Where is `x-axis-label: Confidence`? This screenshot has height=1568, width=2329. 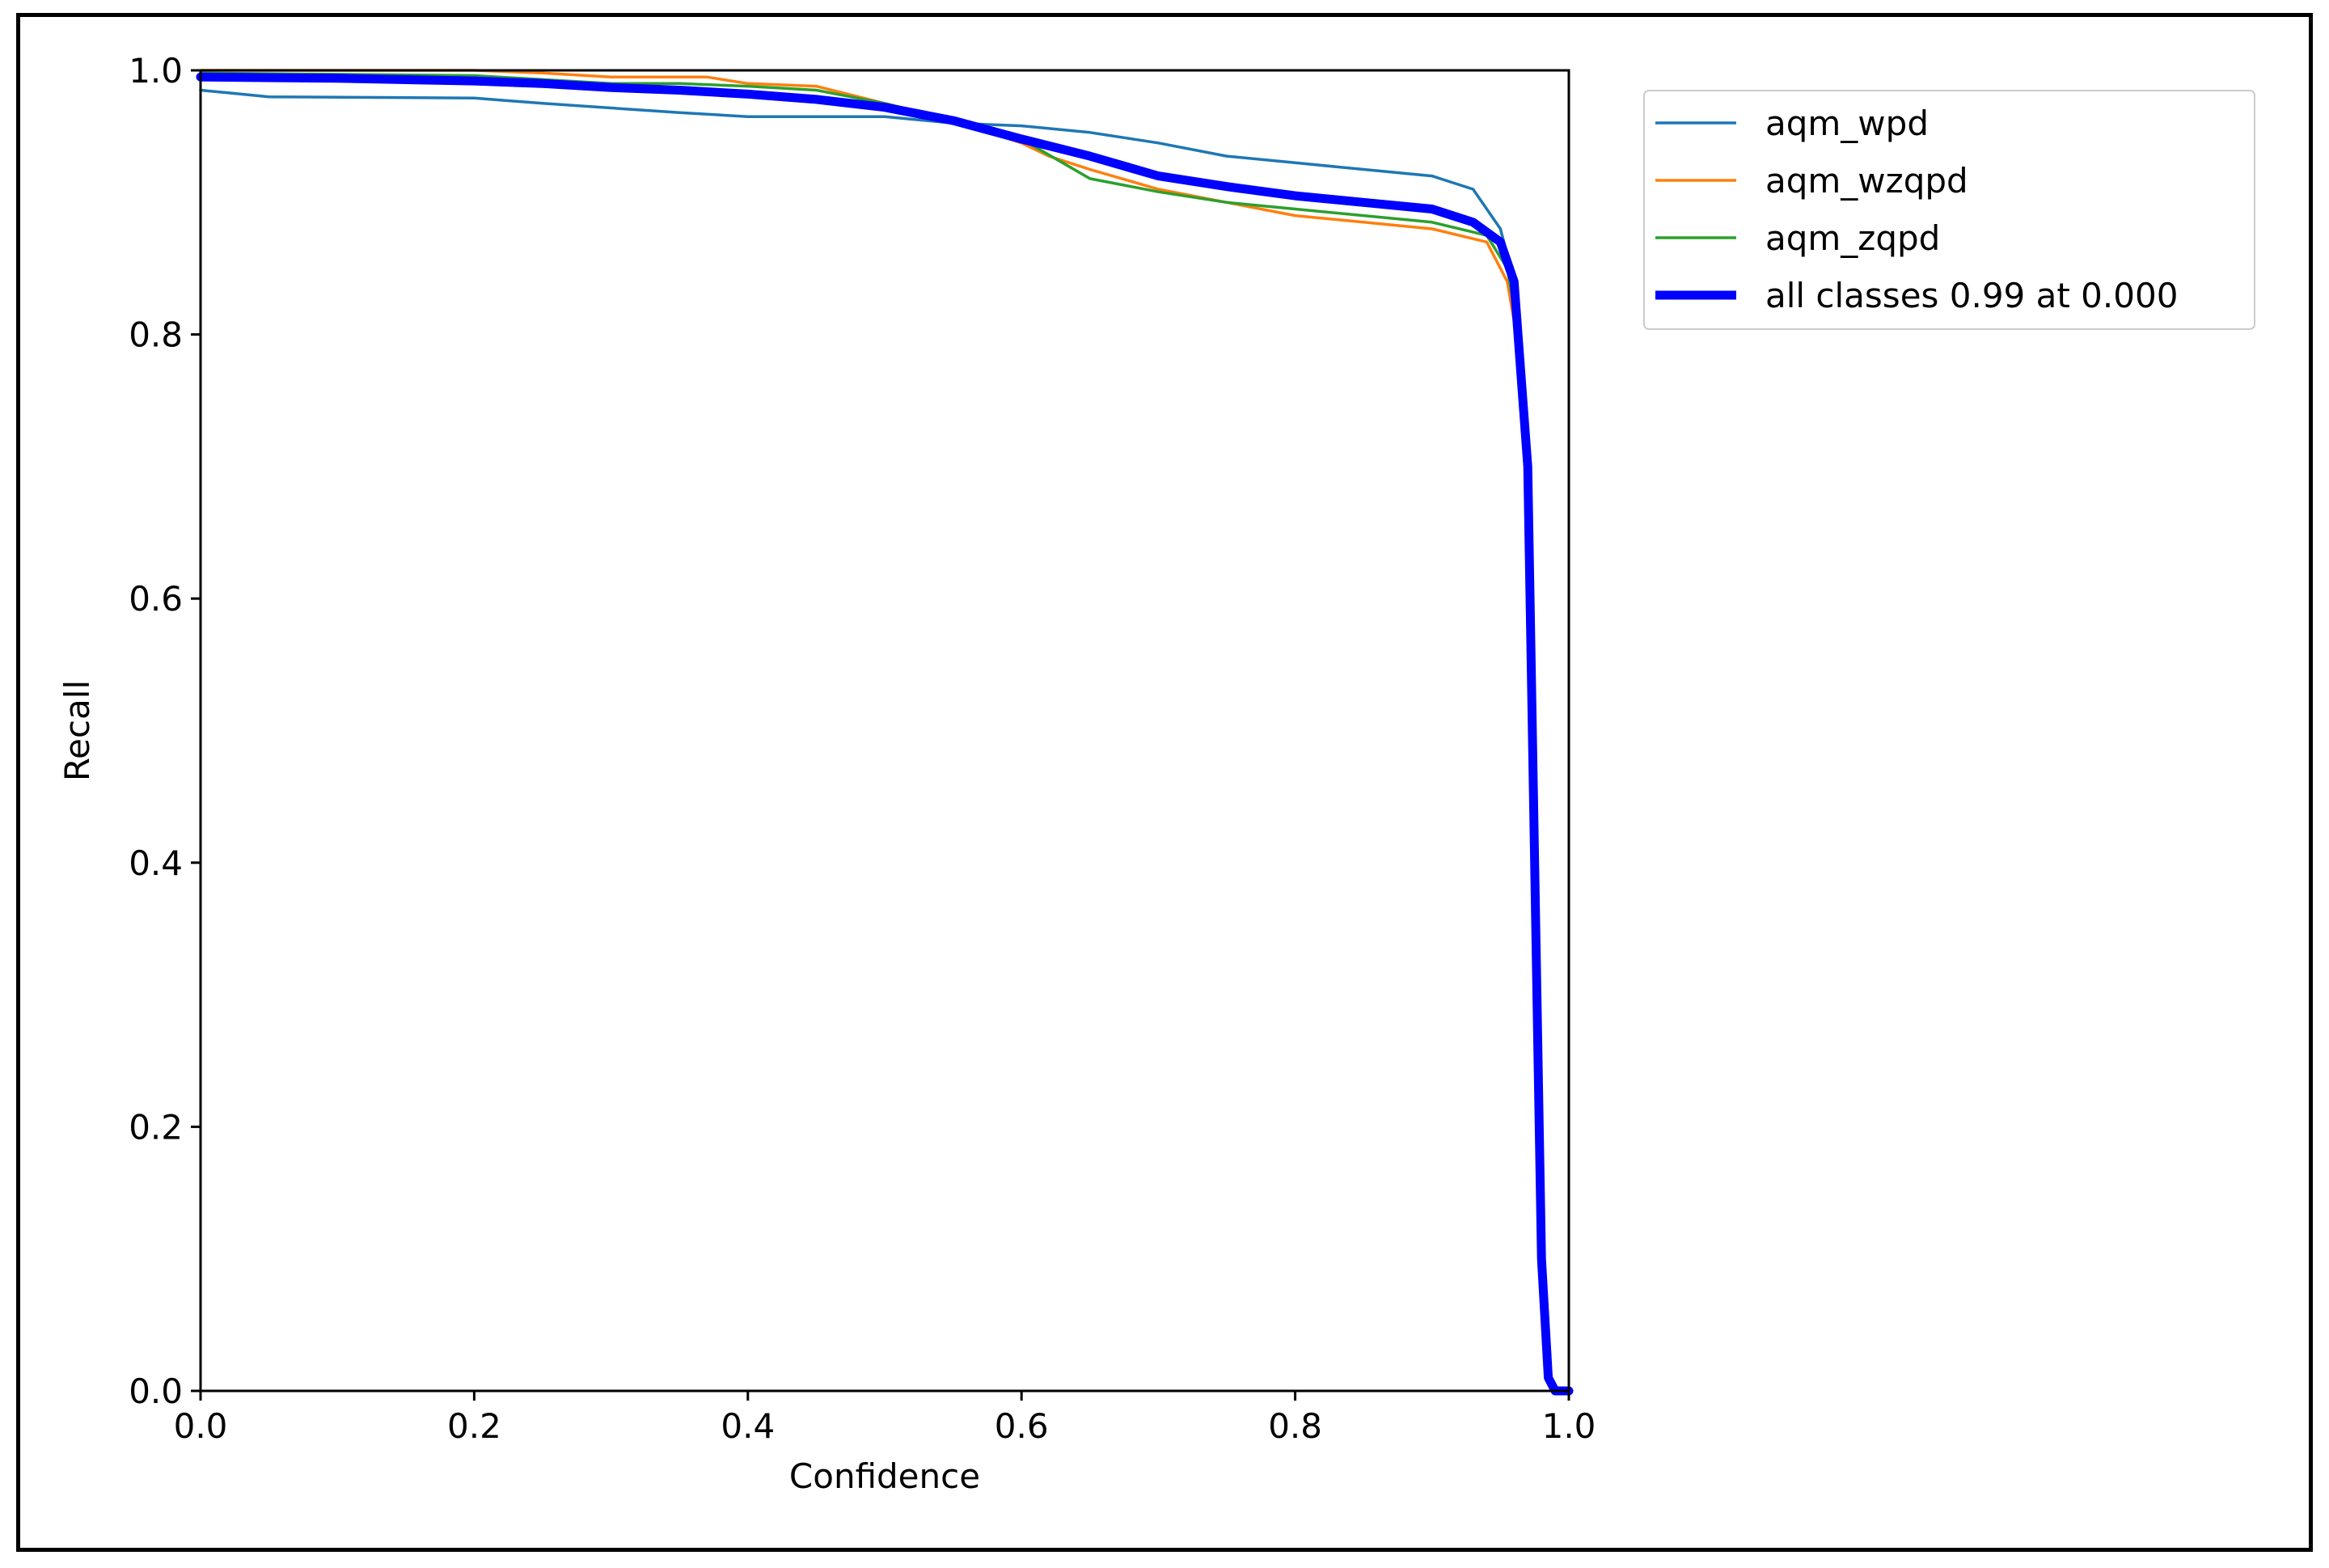 x-axis-label: Confidence is located at coordinates (884, 1476).